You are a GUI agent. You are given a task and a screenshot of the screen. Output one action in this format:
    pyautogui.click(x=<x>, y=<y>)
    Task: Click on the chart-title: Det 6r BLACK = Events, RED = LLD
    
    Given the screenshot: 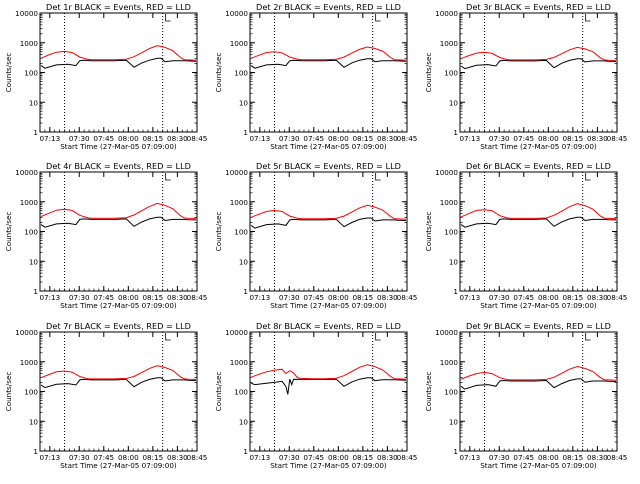 What is the action you would take?
    pyautogui.click(x=538, y=166)
    